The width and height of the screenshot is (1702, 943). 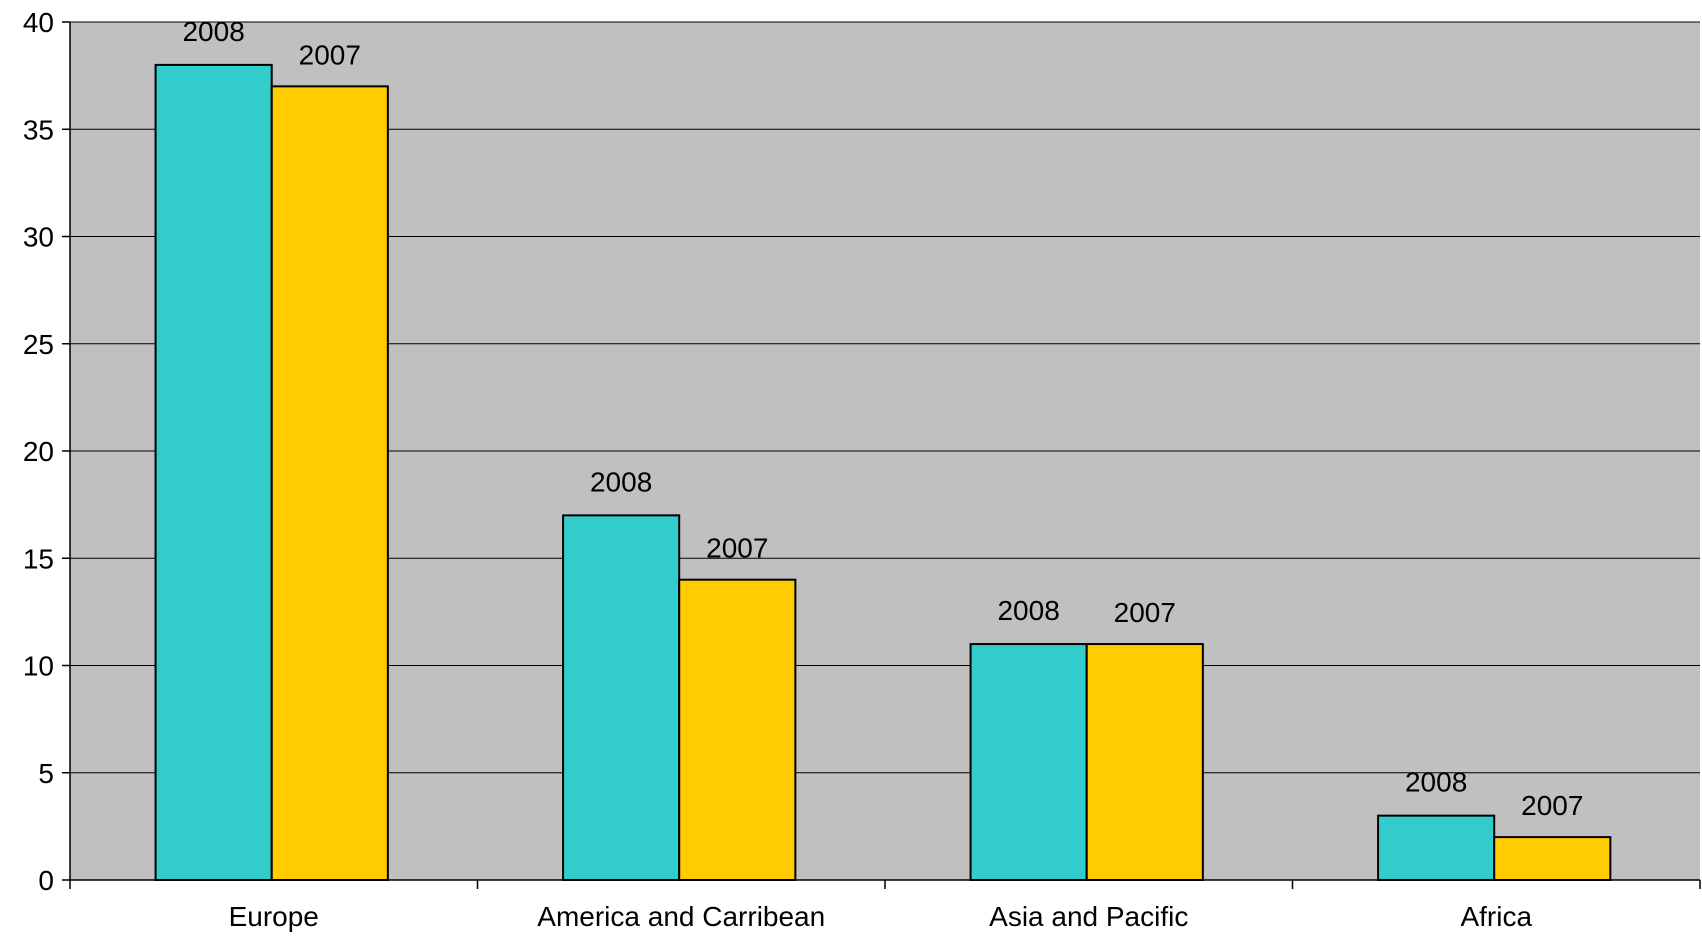 What do you see at coordinates (38, 666) in the screenshot?
I see `y-tick-label: 10` at bounding box center [38, 666].